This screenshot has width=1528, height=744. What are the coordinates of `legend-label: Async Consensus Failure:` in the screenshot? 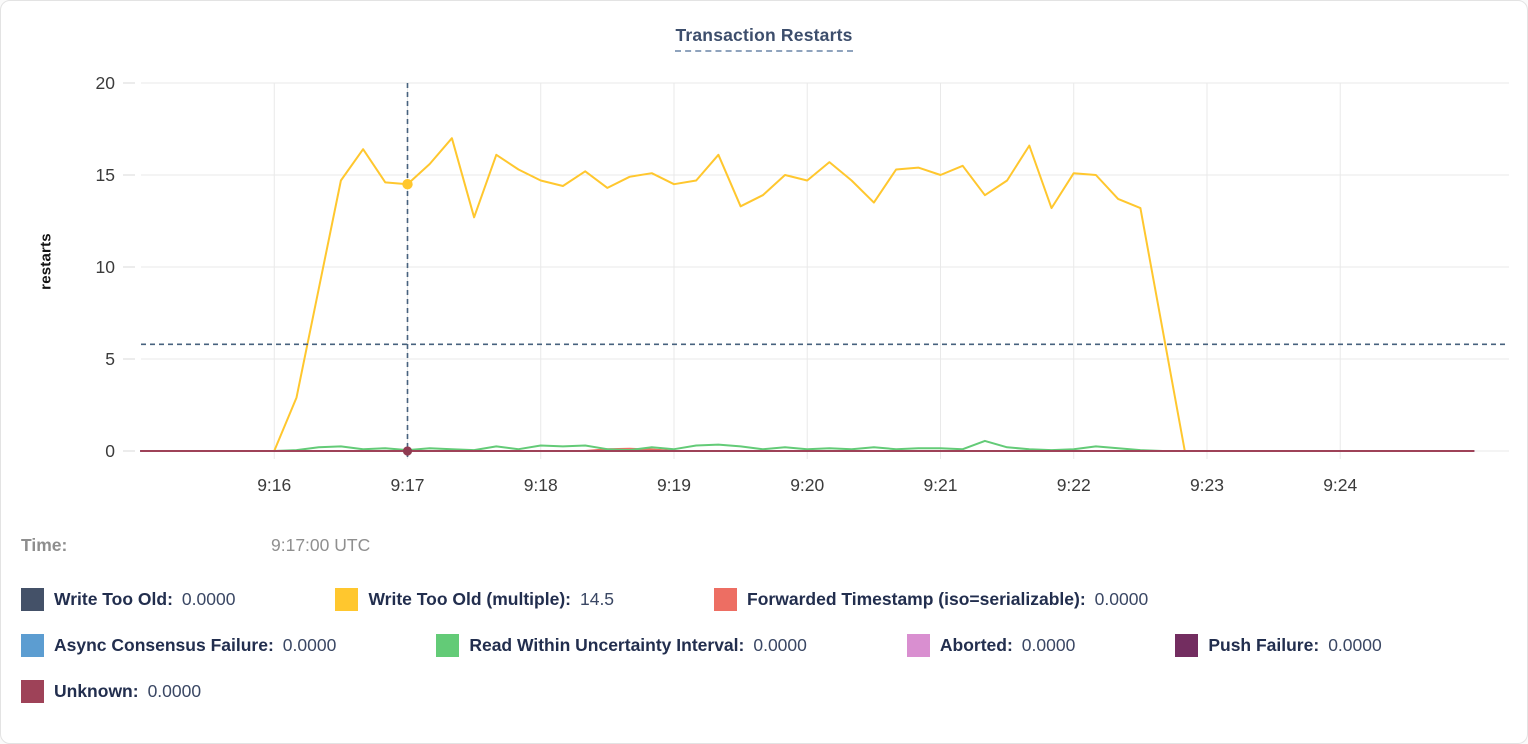 It's located at (164, 645).